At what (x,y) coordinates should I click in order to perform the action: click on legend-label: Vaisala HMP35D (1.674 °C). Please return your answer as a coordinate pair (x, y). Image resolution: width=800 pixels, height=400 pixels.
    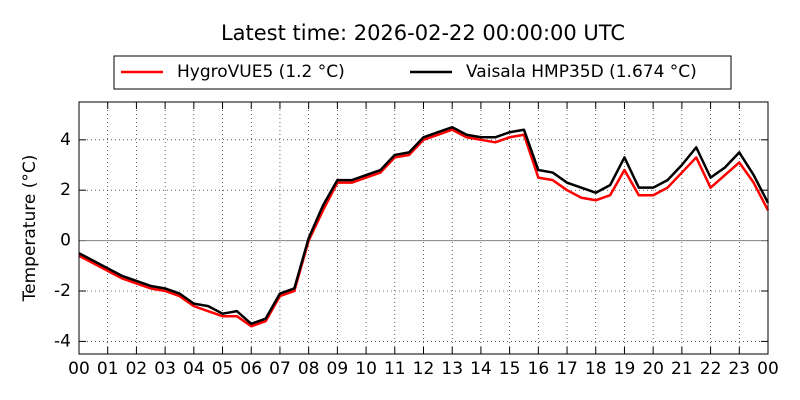
    Looking at the image, I should click on (581, 72).